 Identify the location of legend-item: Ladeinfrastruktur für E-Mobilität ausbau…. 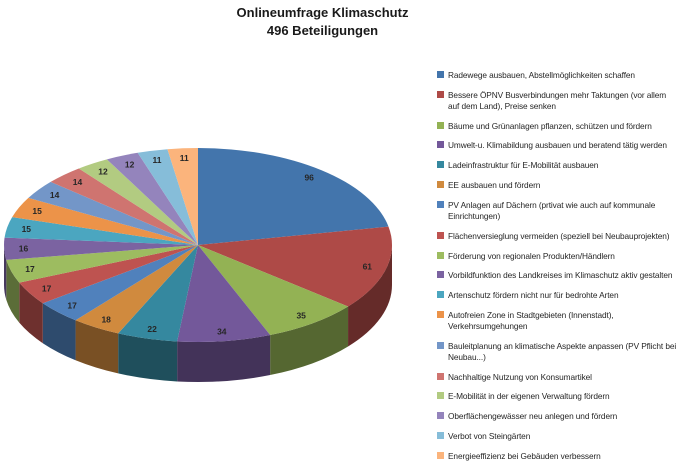
(557, 165).